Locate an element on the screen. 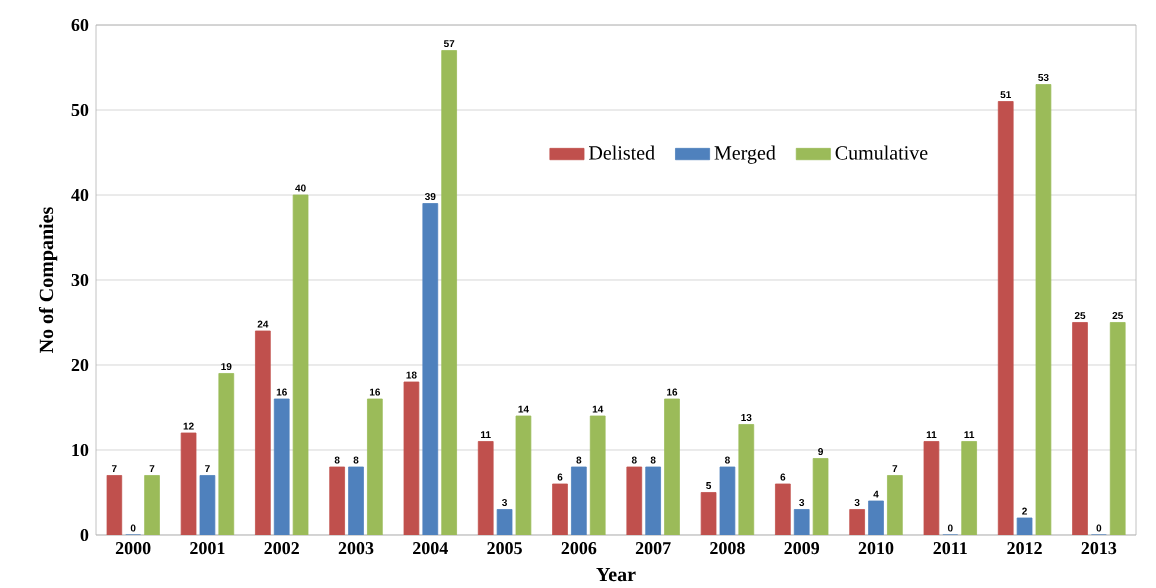 The height and width of the screenshot is (588, 1156). legend-label: Delisted is located at coordinates (621, 152).